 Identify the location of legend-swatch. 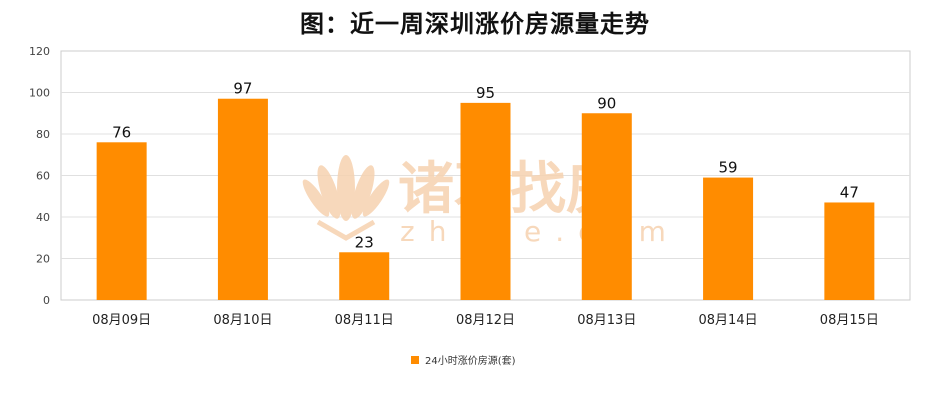
(415, 360).